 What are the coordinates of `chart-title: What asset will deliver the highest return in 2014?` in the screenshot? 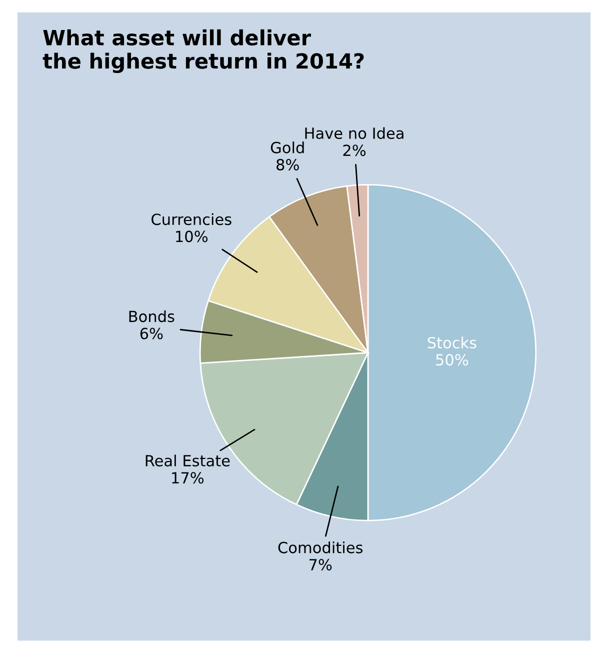 It's located at (203, 51).